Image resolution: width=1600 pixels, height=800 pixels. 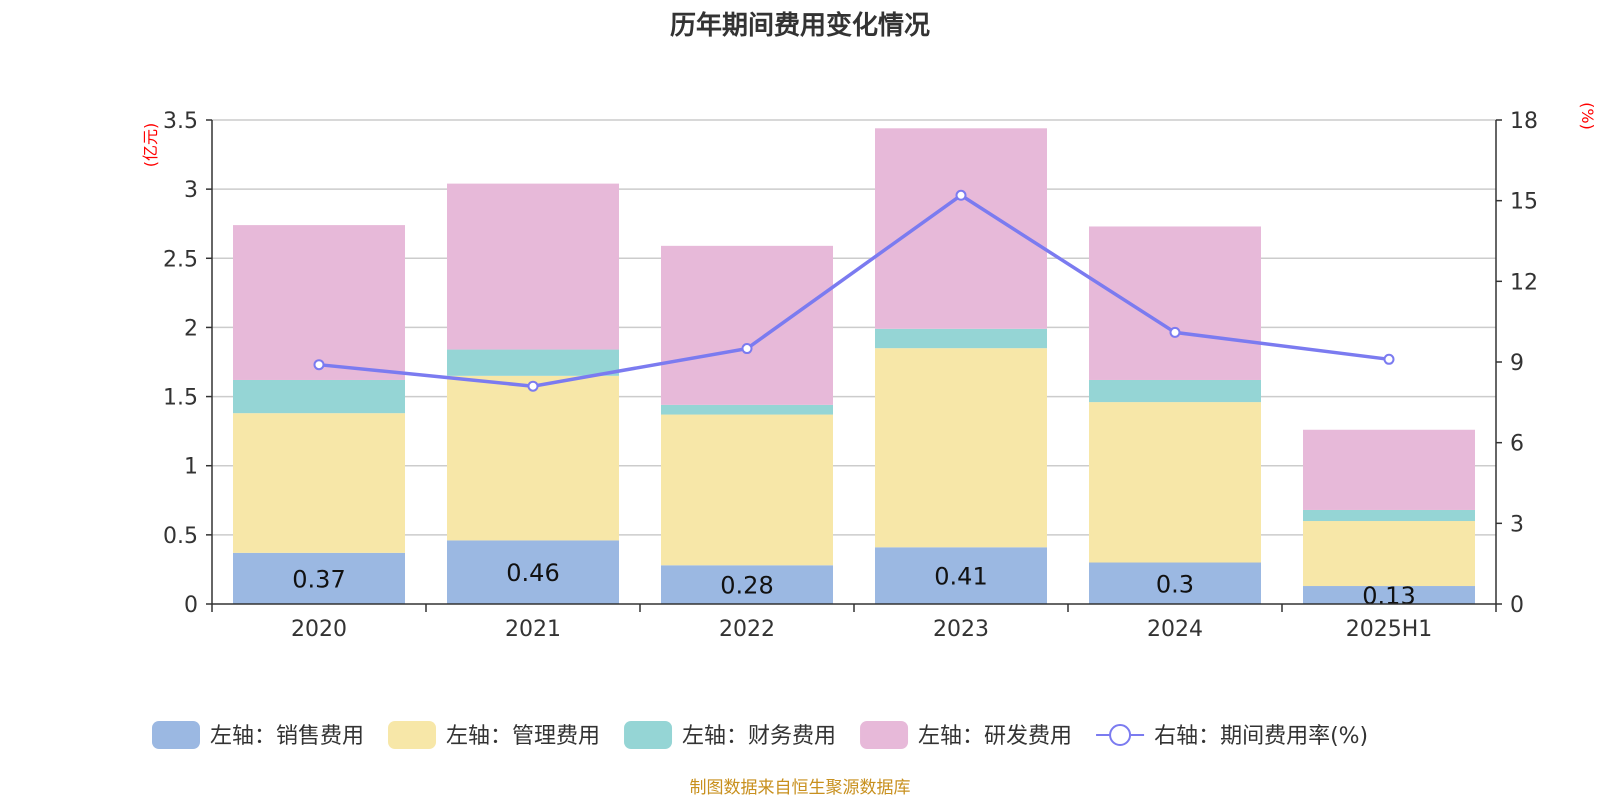 What do you see at coordinates (1517, 444) in the screenshot?
I see `right-tick-label: 6` at bounding box center [1517, 444].